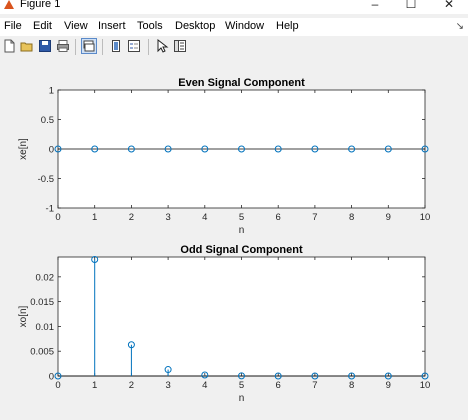  Describe the element at coordinates (42, 26) in the screenshot. I see `menu-edit: Edit` at that location.